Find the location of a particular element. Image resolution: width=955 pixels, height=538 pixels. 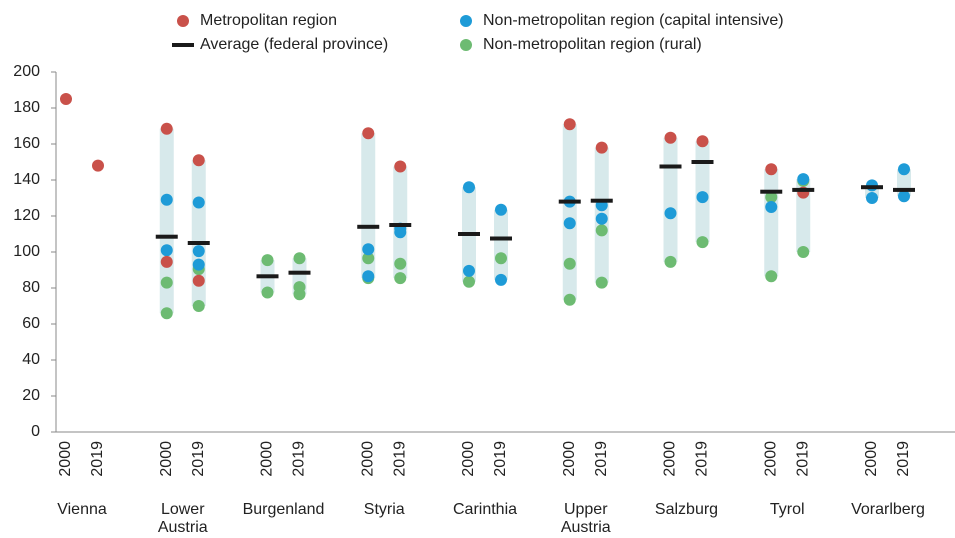

group-label: Carinthia is located at coordinates (485, 509).